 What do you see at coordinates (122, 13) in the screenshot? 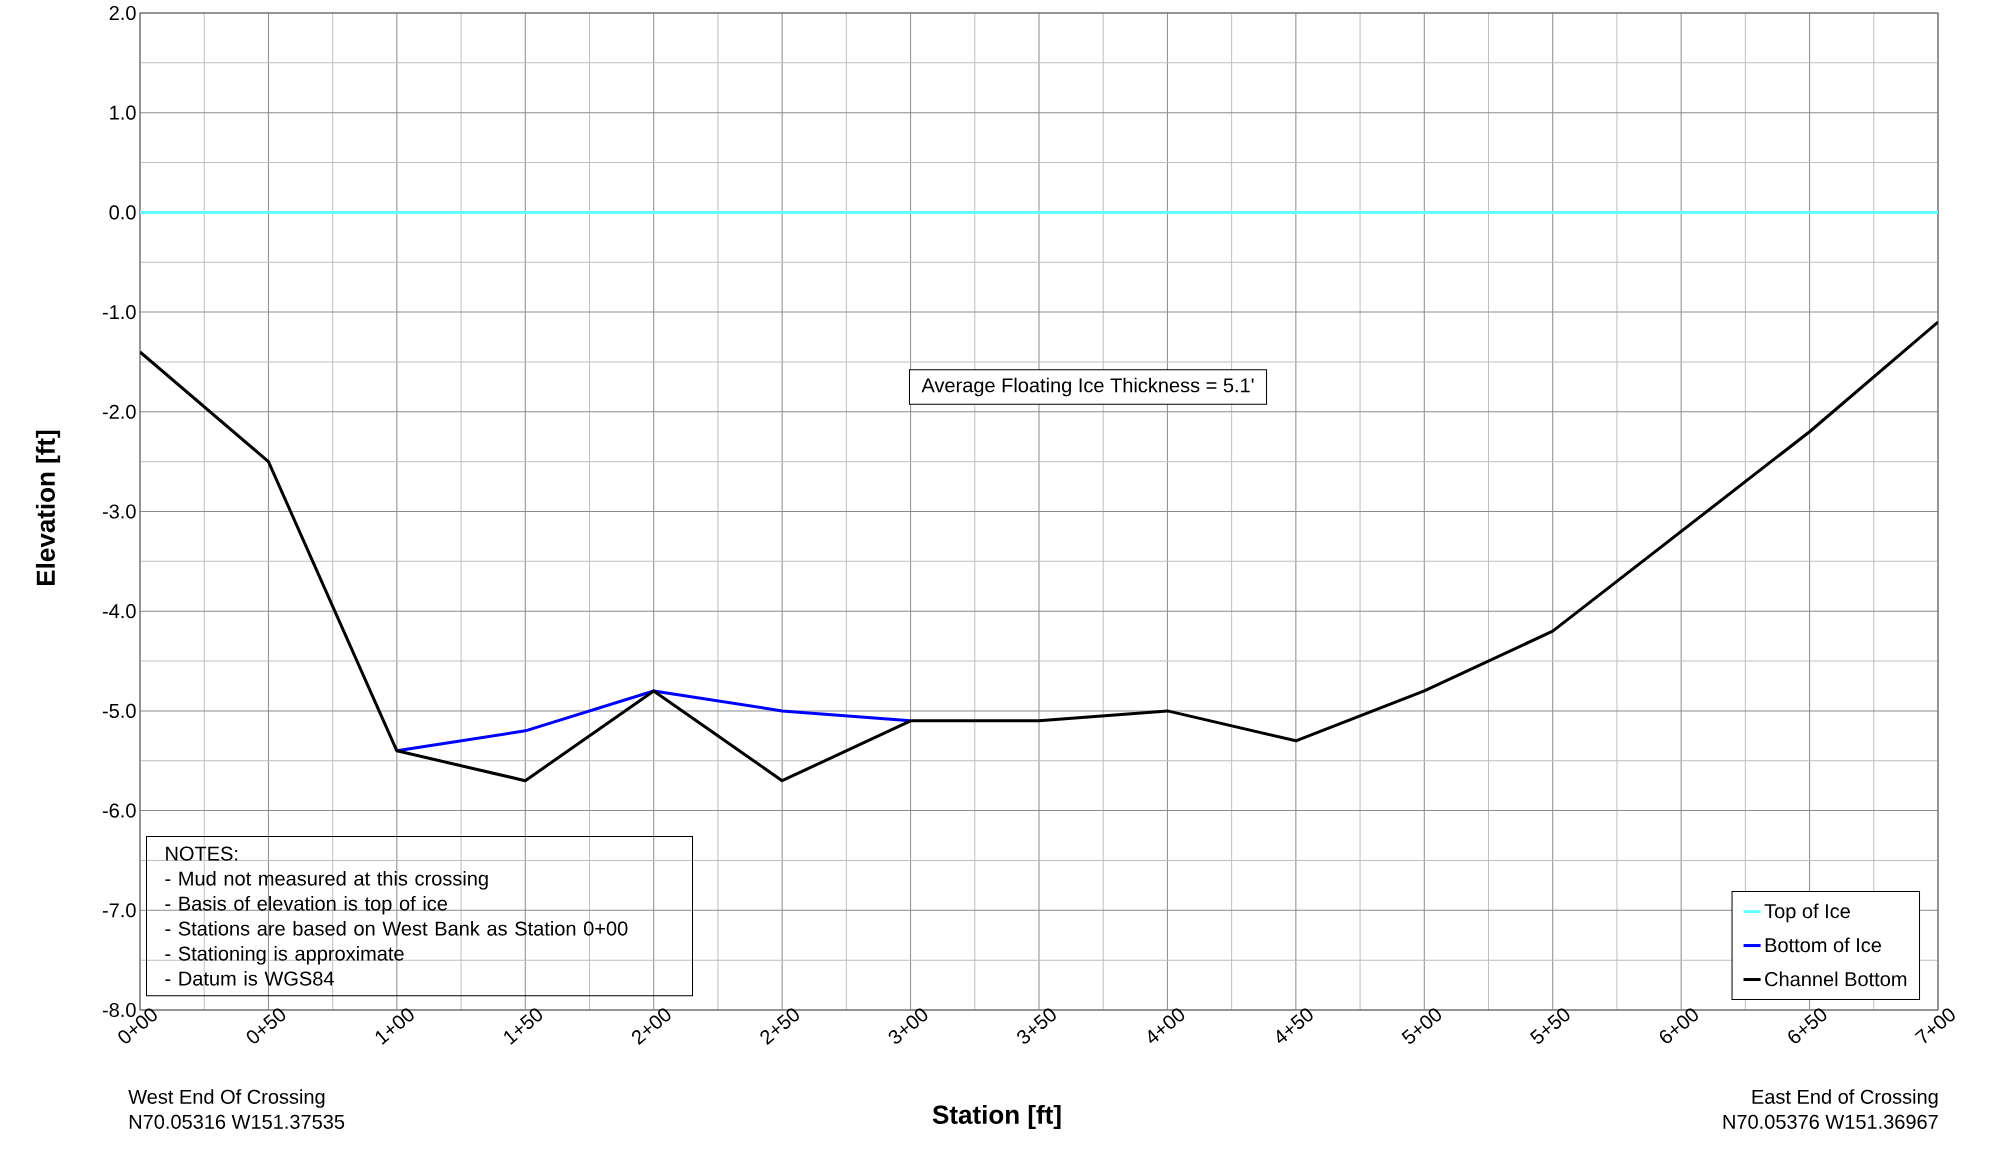
I see `y-tick-label: 2.0` at bounding box center [122, 13].